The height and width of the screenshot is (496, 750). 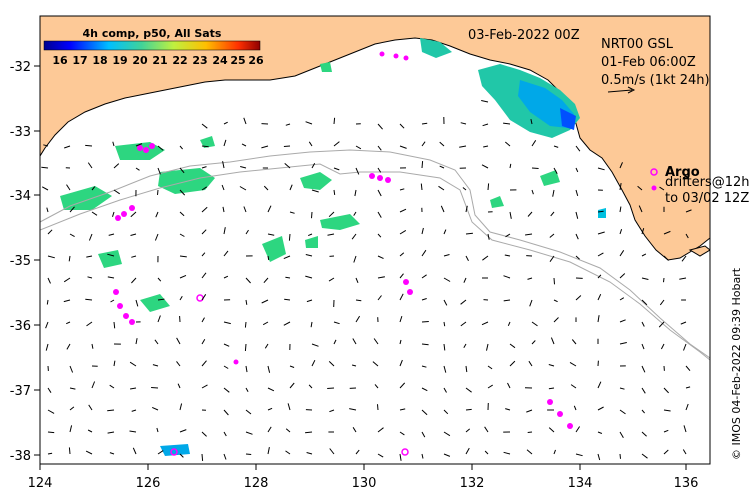 I want to click on colorbar-title: 4h comp, p50, All Sats, so click(x=152, y=33).